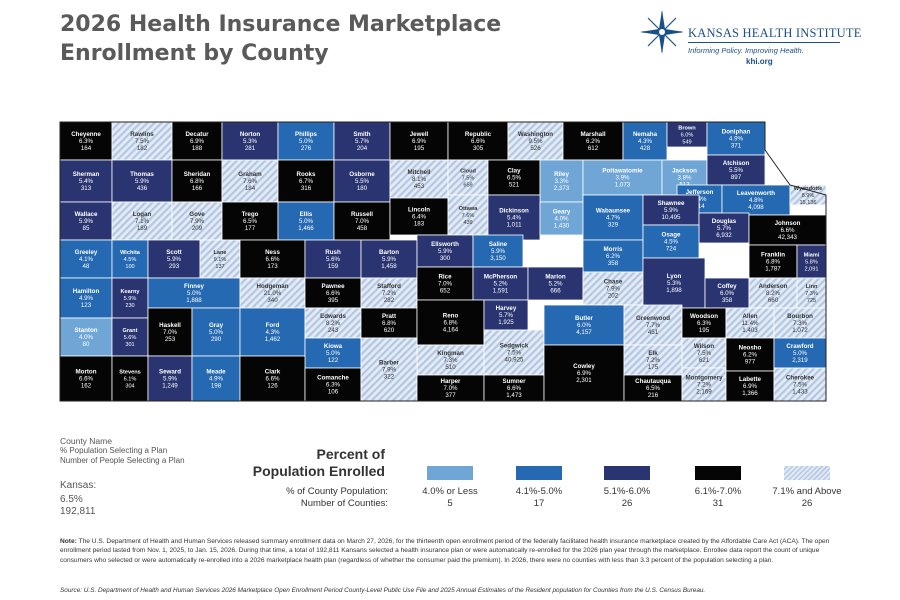 This screenshot has width=900, height=600. I want to click on county-name: Sedgwick, so click(514, 346).